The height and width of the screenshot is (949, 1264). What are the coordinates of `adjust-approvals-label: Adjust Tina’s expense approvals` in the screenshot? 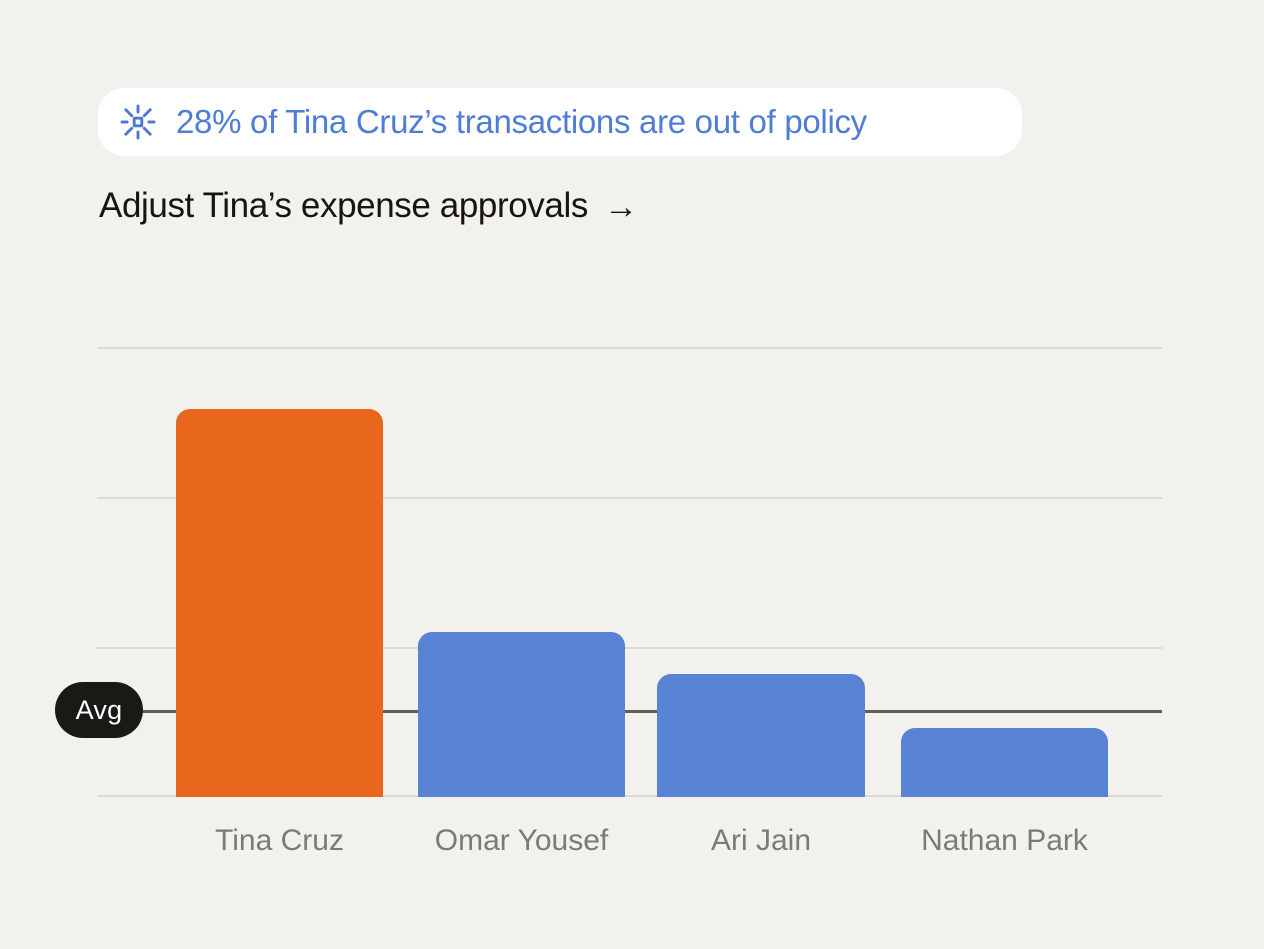 It's located at (343, 205).